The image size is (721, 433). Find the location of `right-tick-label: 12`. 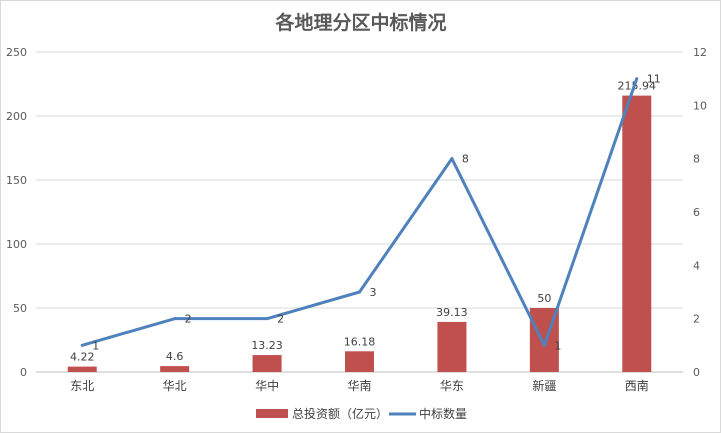

right-tick-label: 12 is located at coordinates (700, 52).